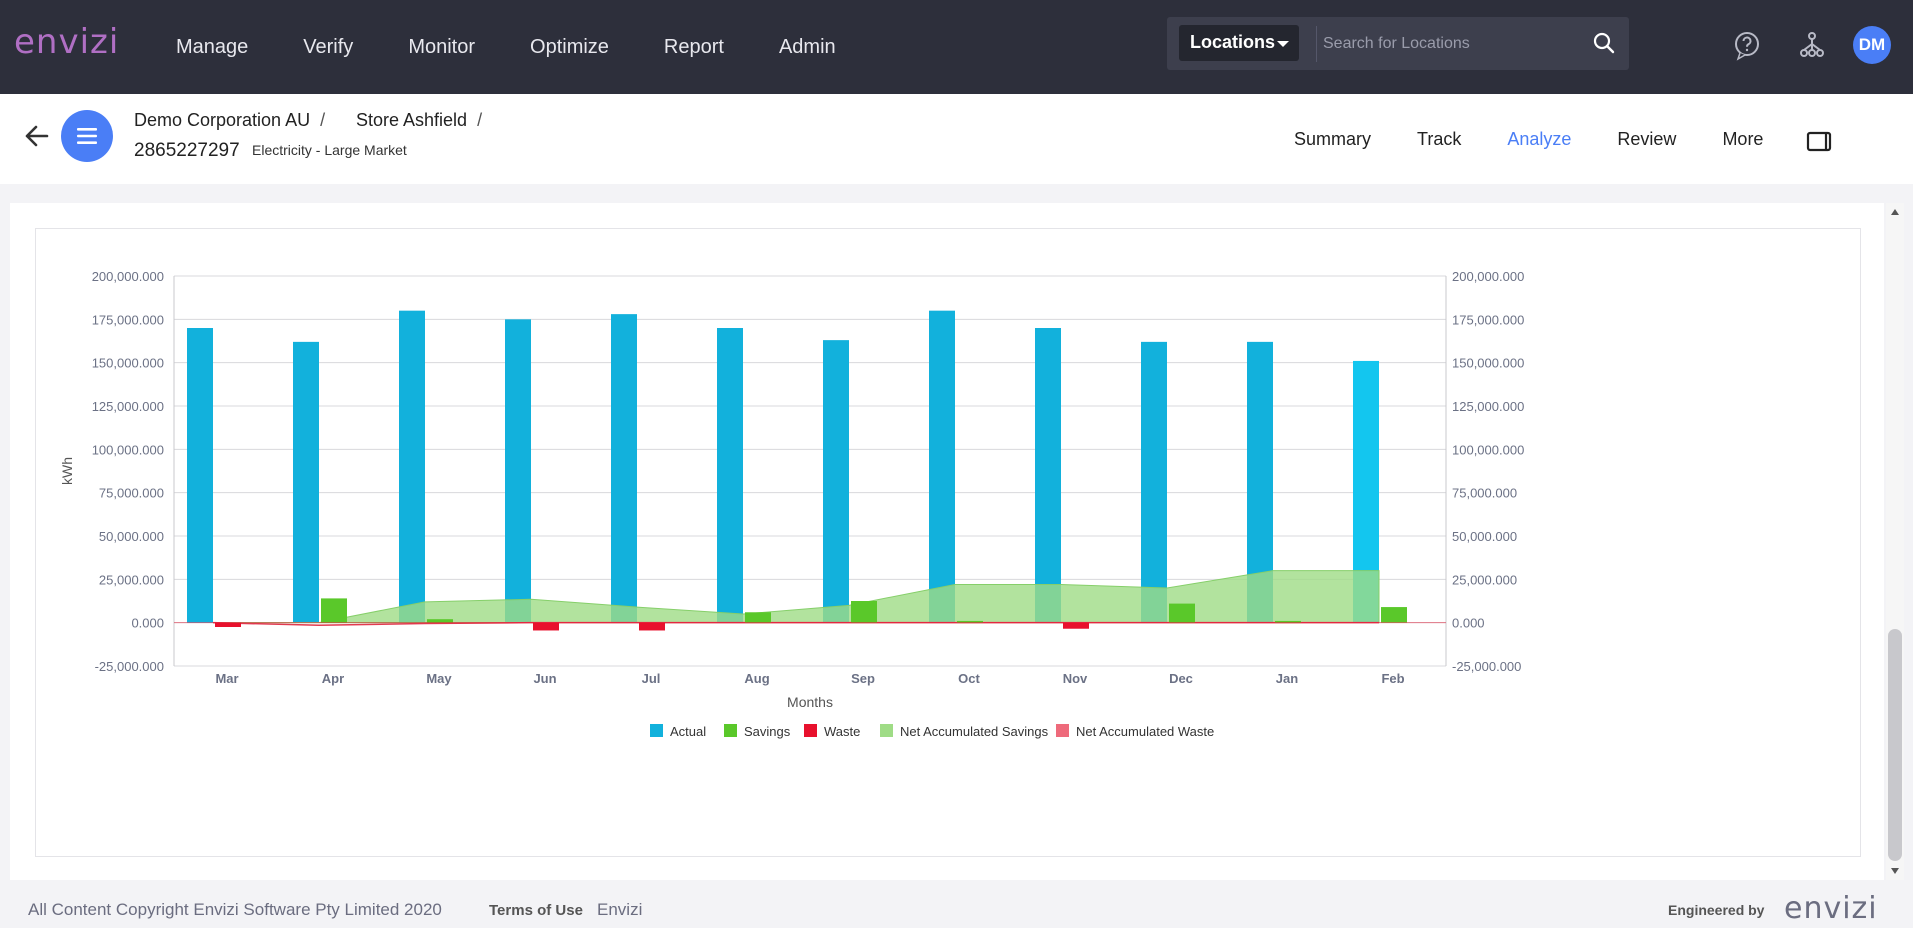 This screenshot has height=928, width=1913. What do you see at coordinates (1716, 910) in the screenshot?
I see `engineered-by-label: Engineered by` at bounding box center [1716, 910].